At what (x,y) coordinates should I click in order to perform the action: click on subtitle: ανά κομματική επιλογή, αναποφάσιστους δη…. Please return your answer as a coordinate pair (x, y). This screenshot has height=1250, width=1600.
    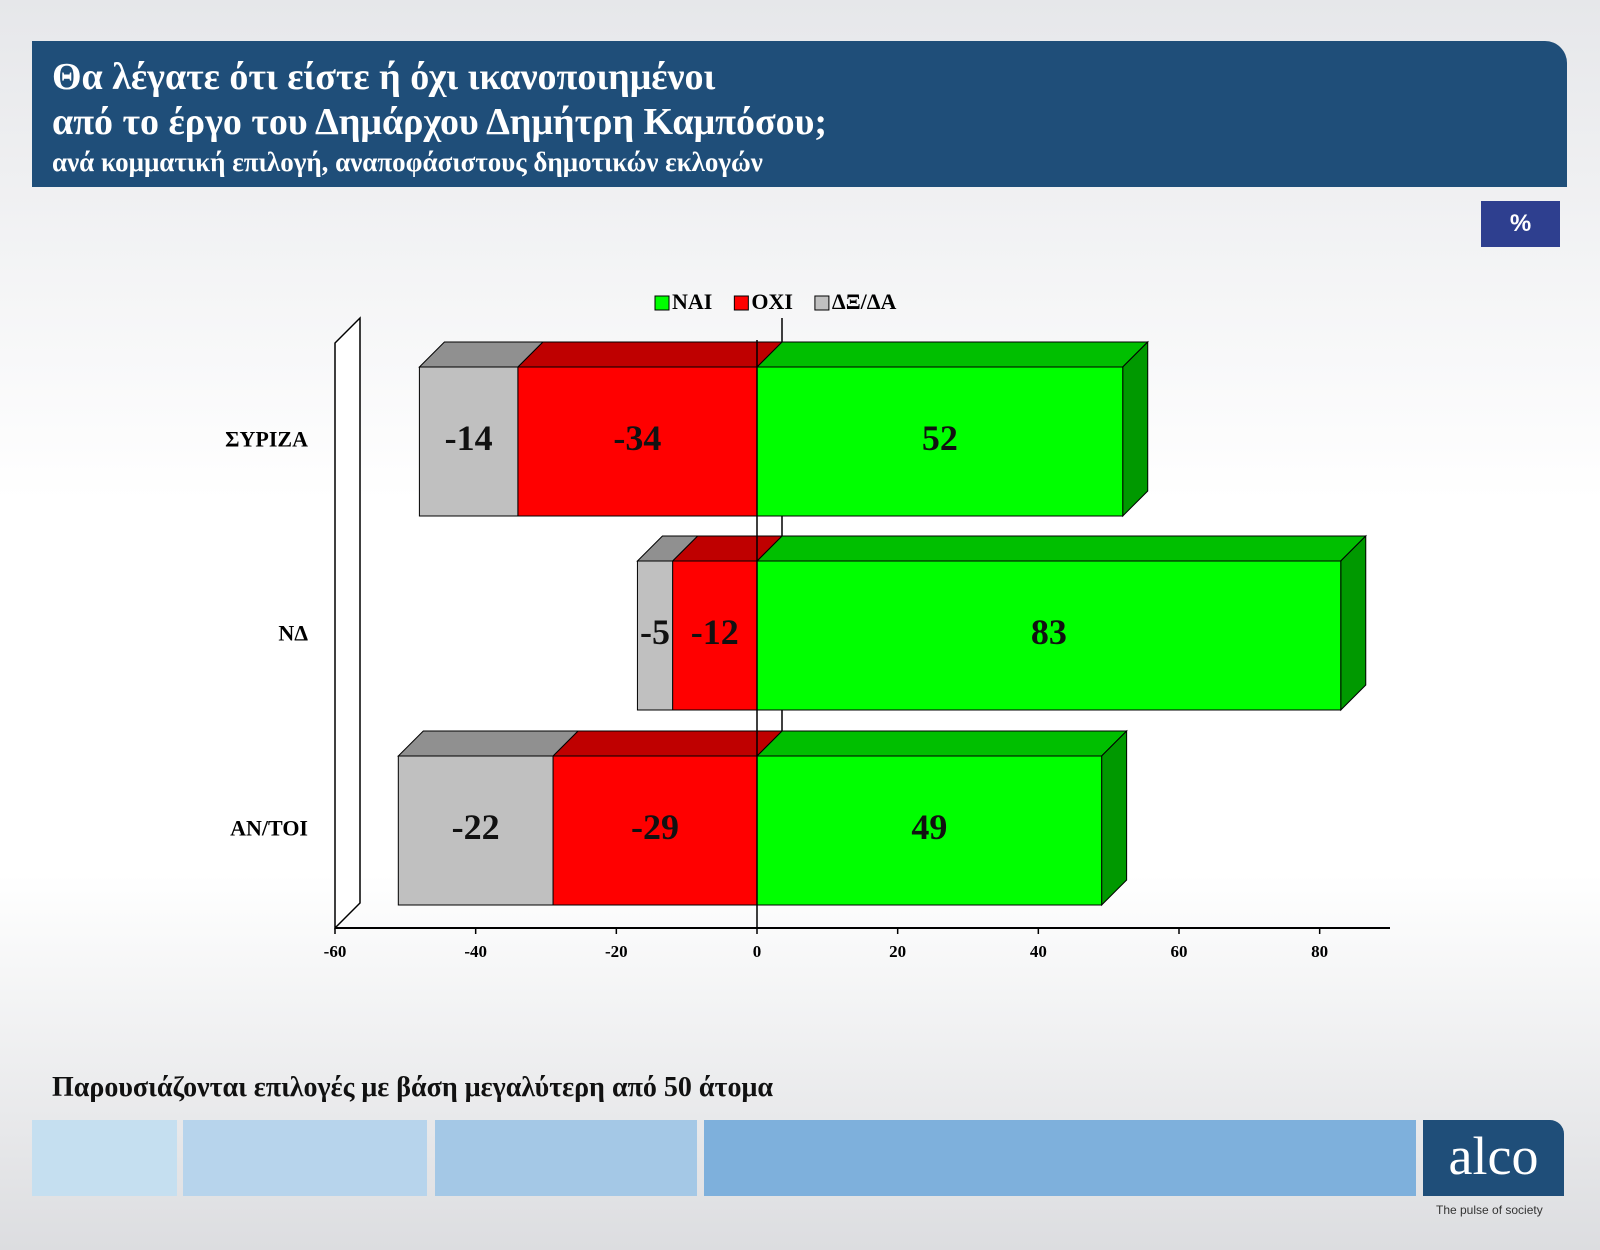
    Looking at the image, I should click on (407, 162).